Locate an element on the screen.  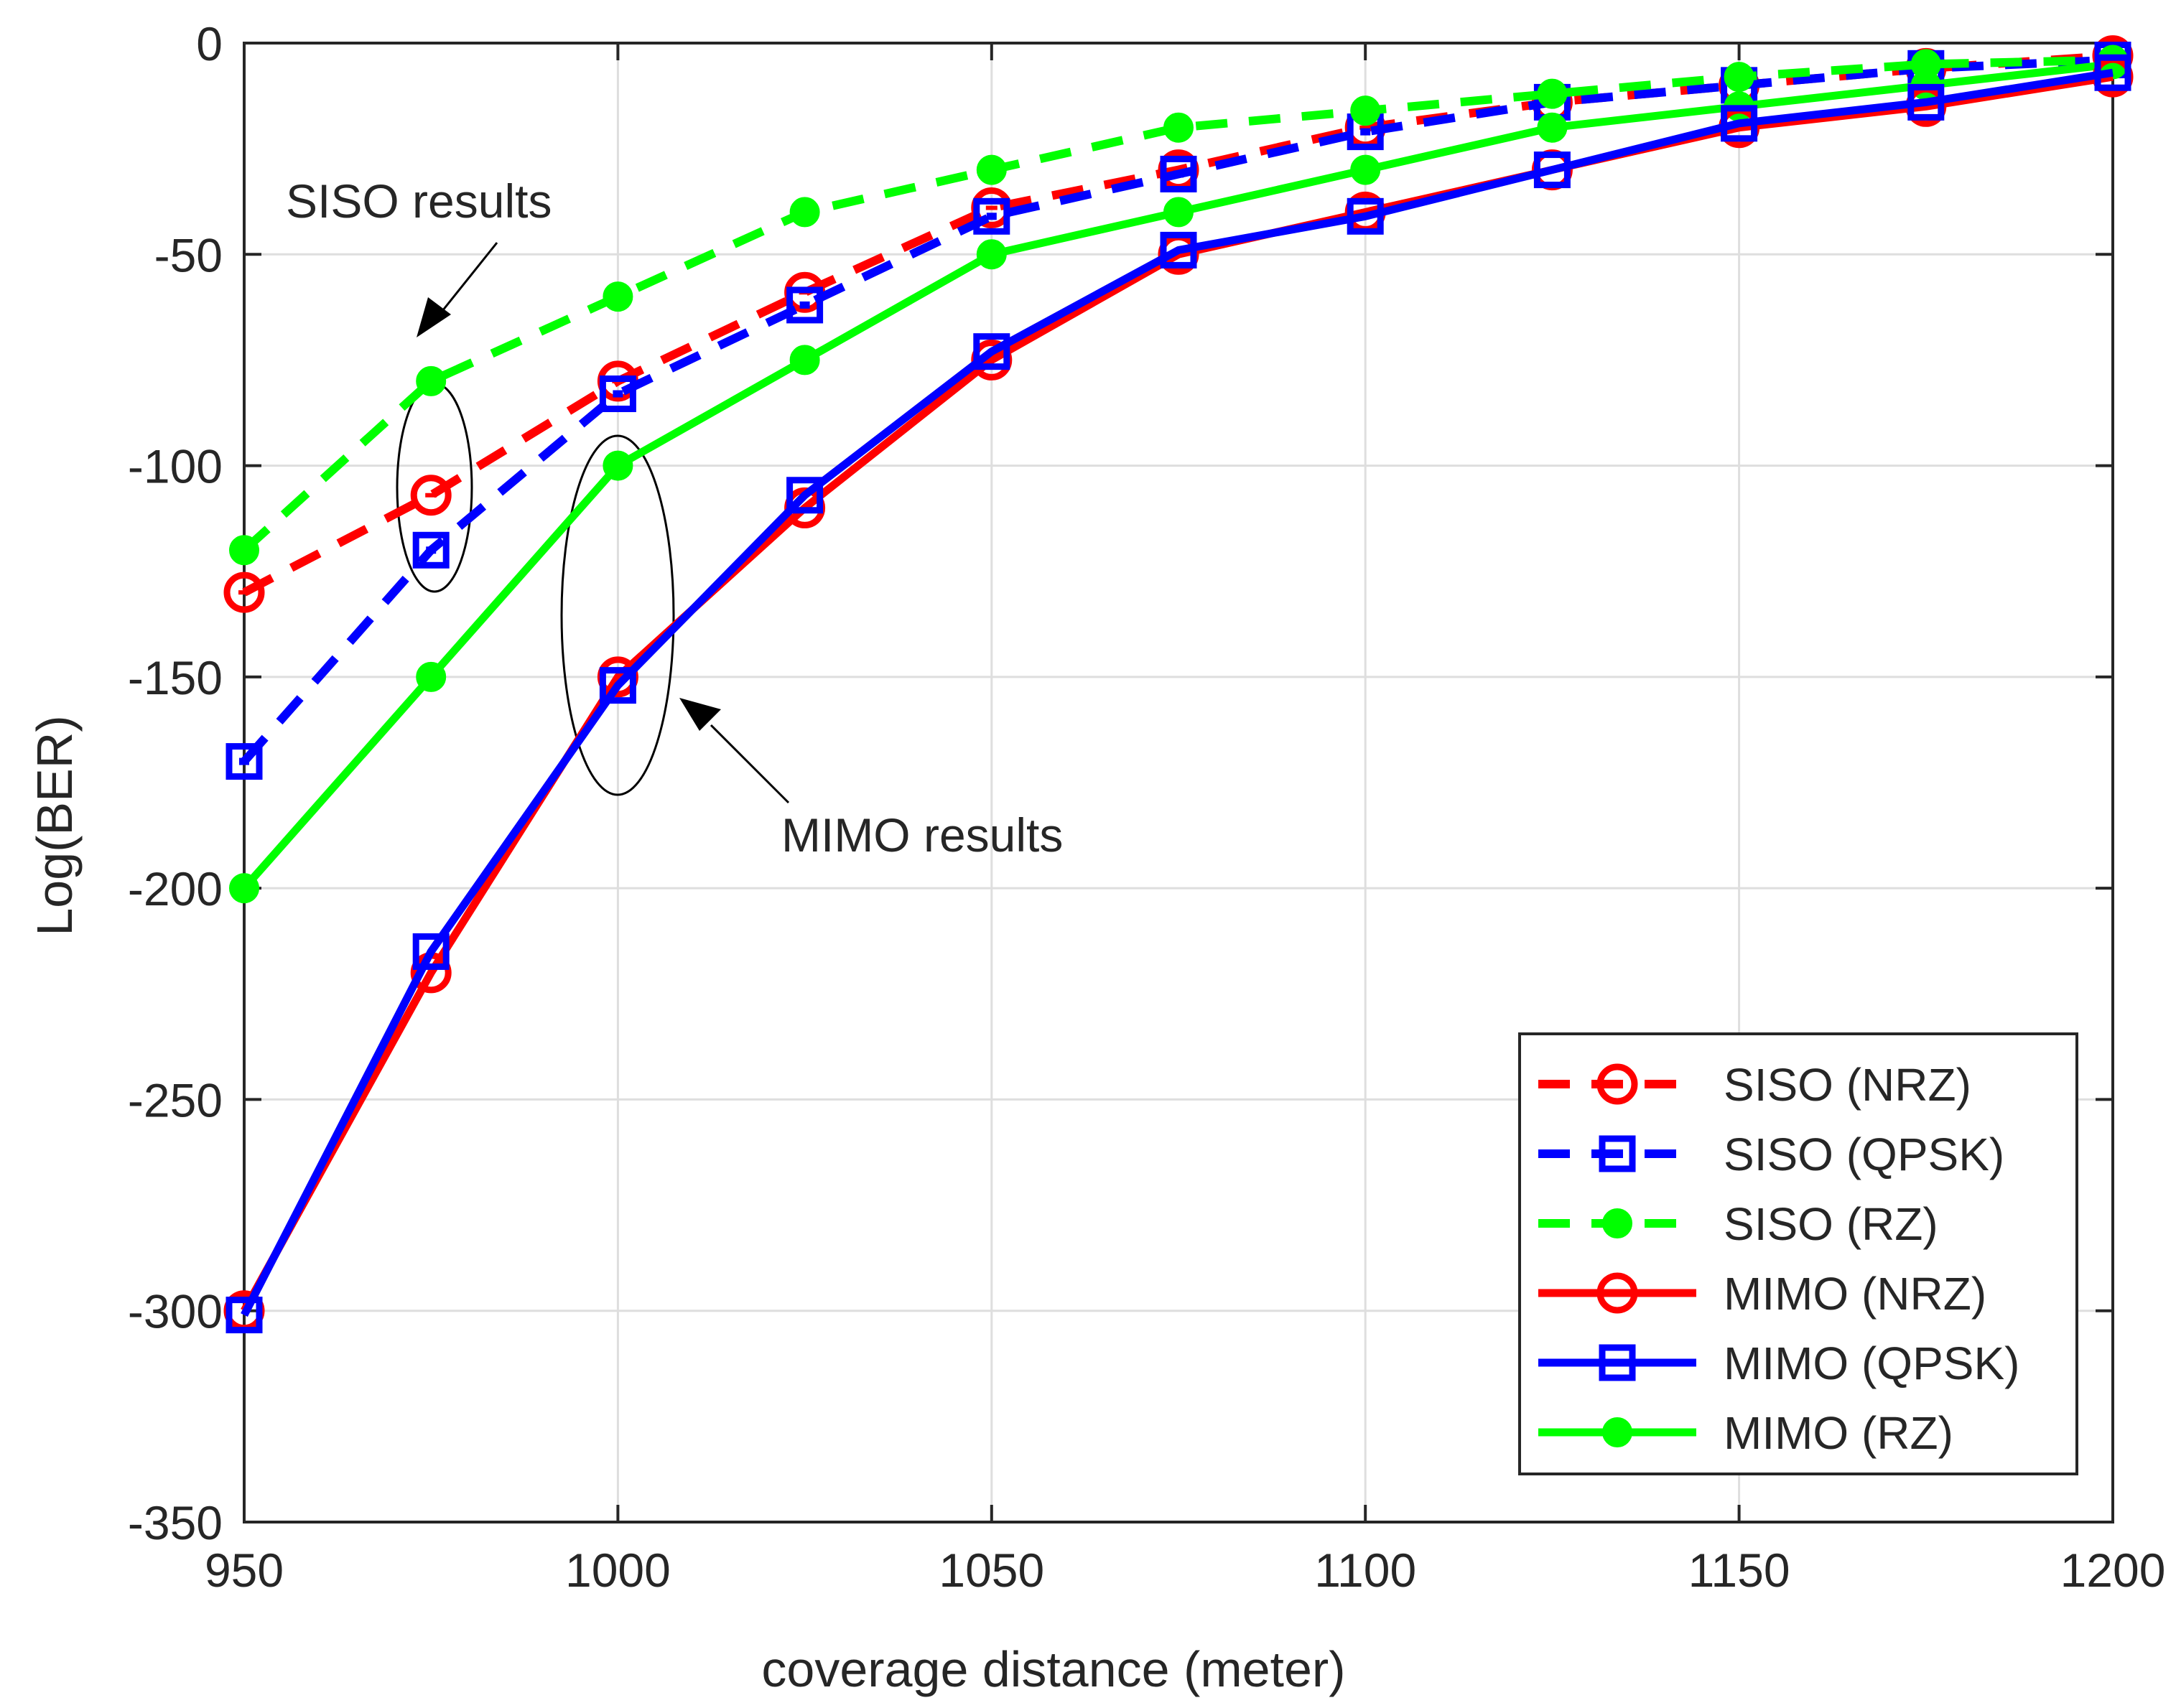
legend-entry: SISO (RZ) is located at coordinates (1738, 1224).